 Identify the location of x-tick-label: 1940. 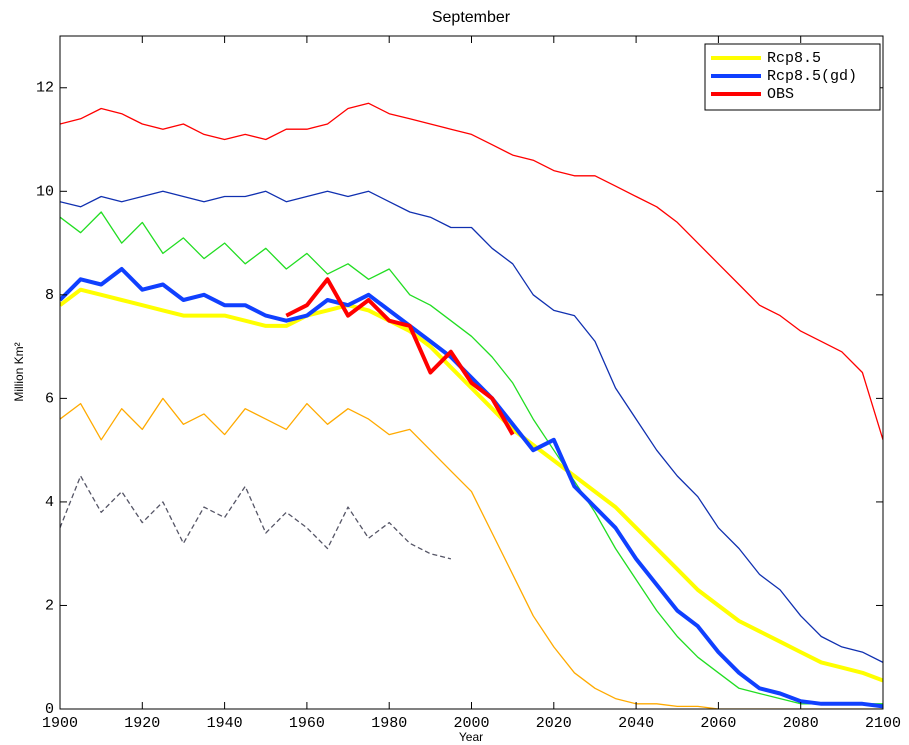
(225, 723).